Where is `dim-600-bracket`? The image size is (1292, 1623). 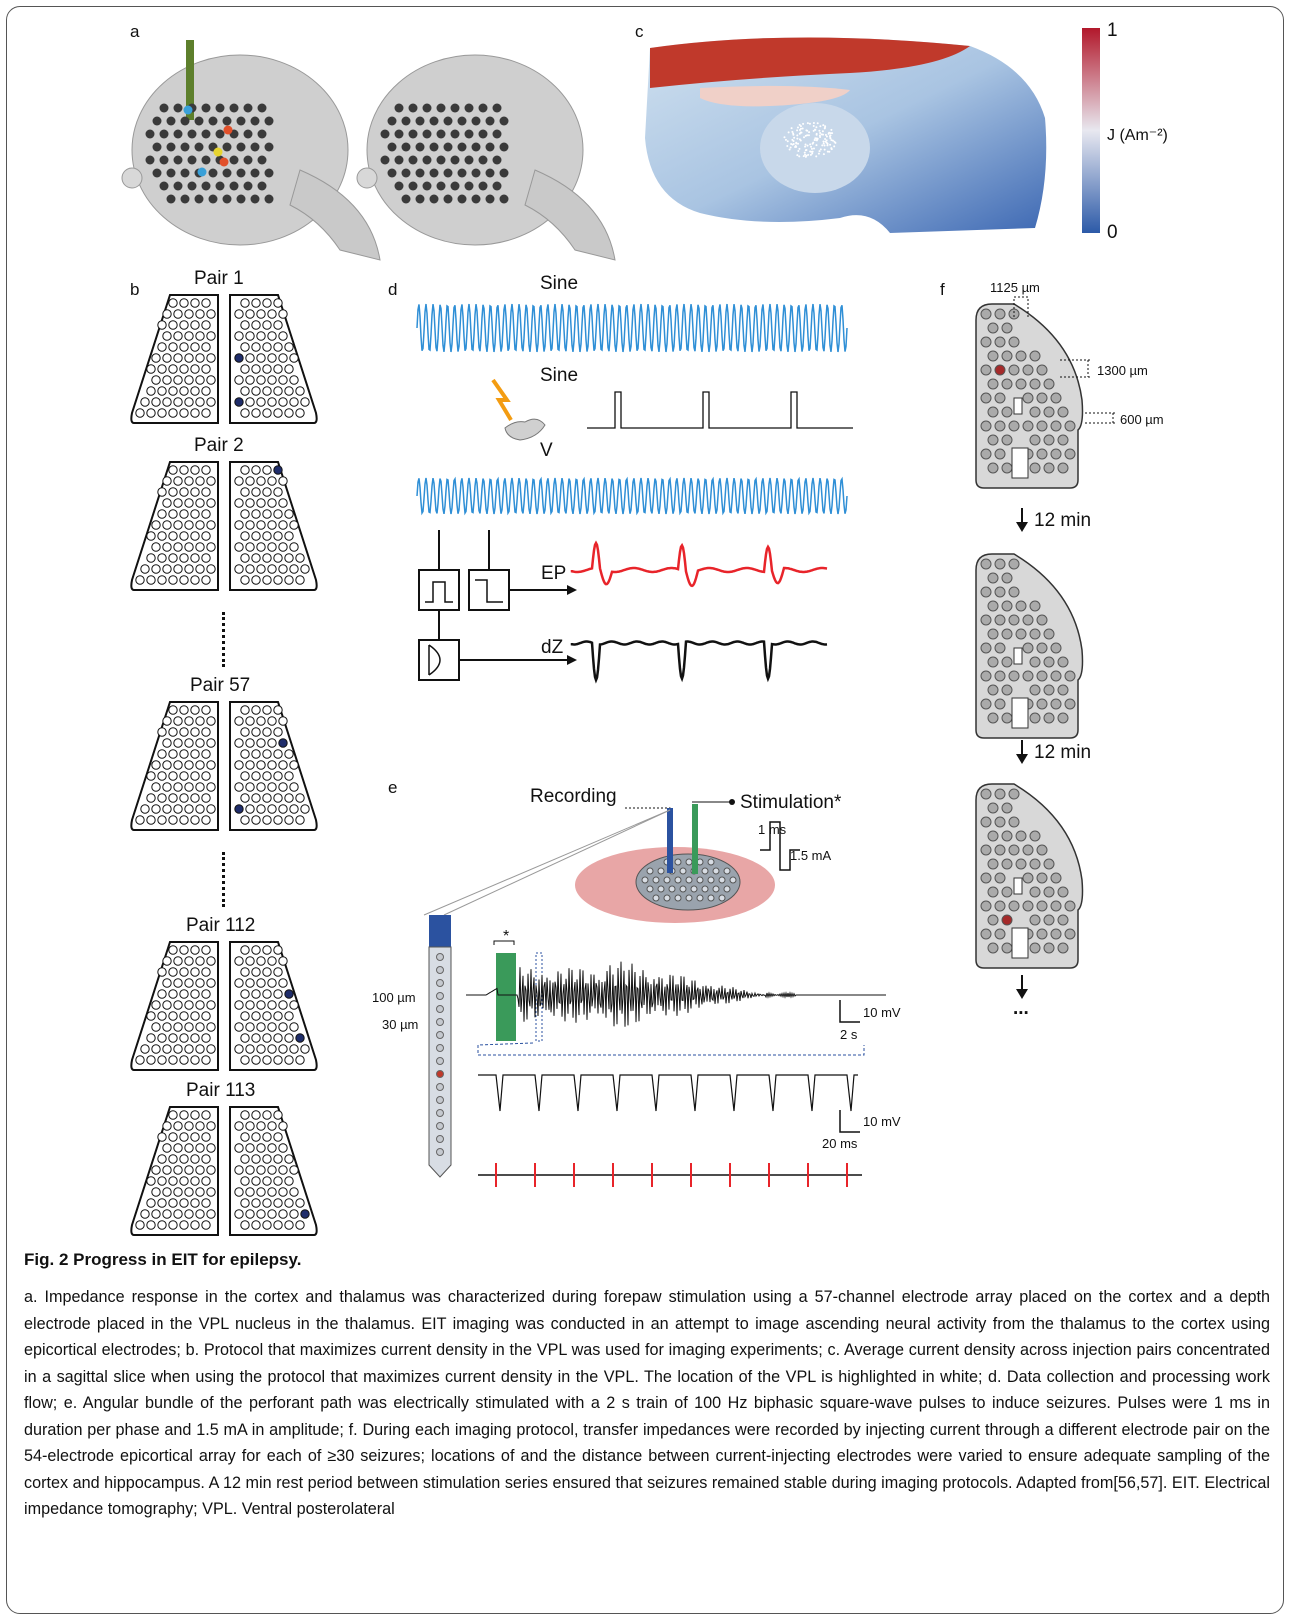
dim-600-bracket is located at coordinates (1115, 424).